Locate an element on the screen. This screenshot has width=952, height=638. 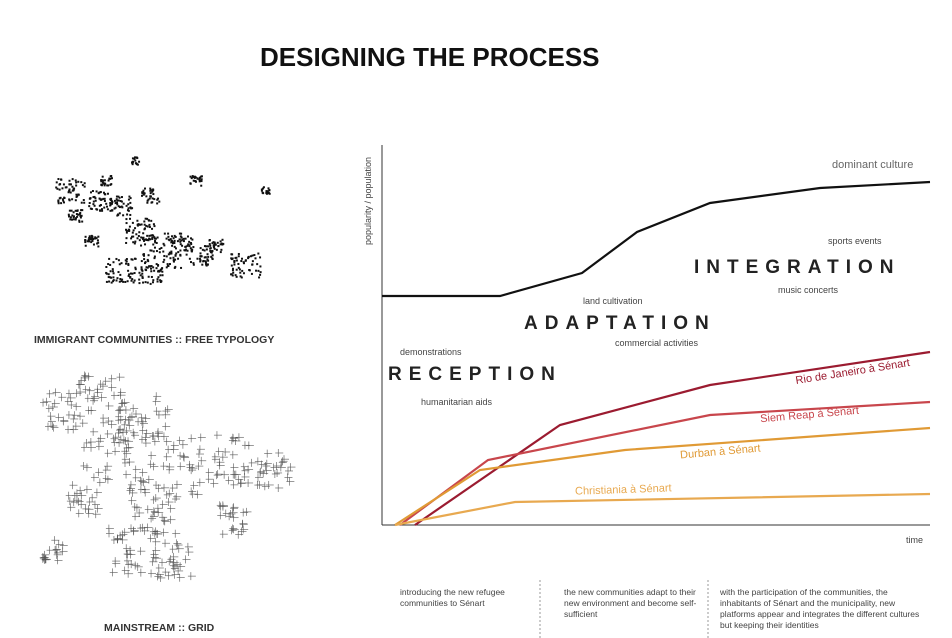
annotation: dominant culture is located at coordinates (873, 165).